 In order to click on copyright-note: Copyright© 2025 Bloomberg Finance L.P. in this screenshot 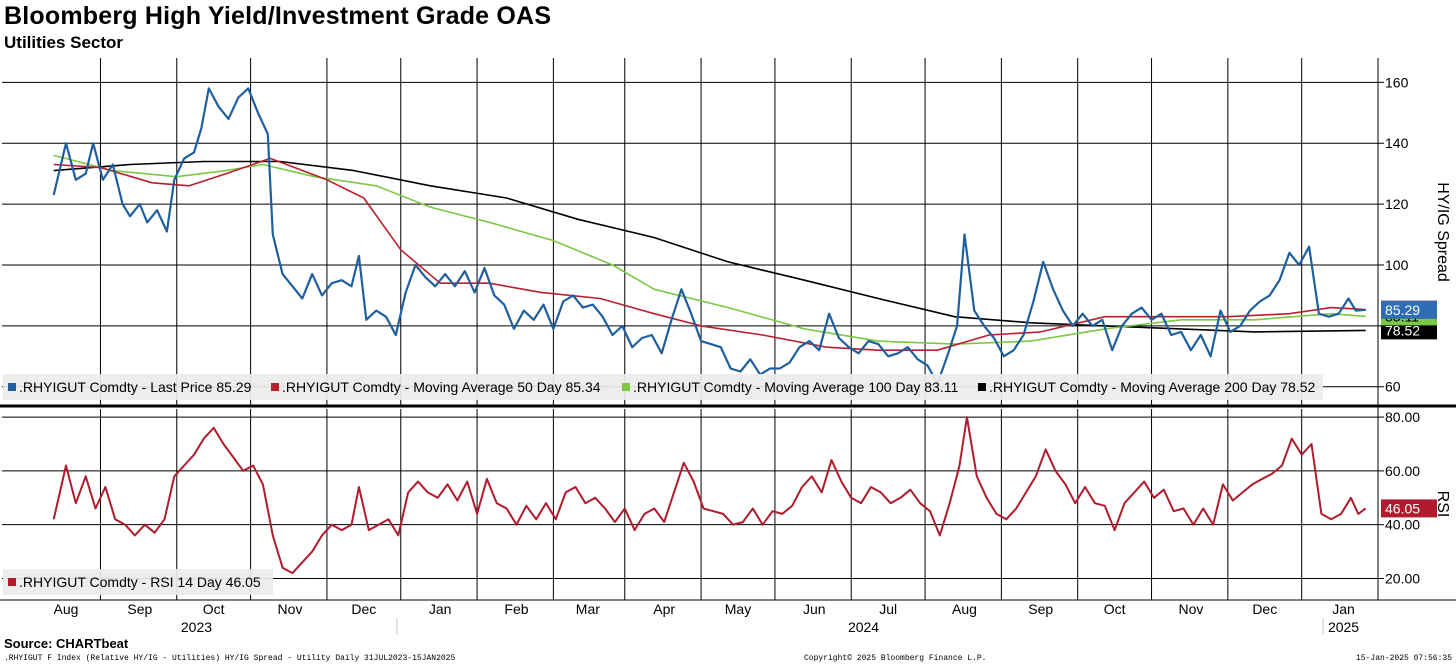, I will do `click(895, 658)`.